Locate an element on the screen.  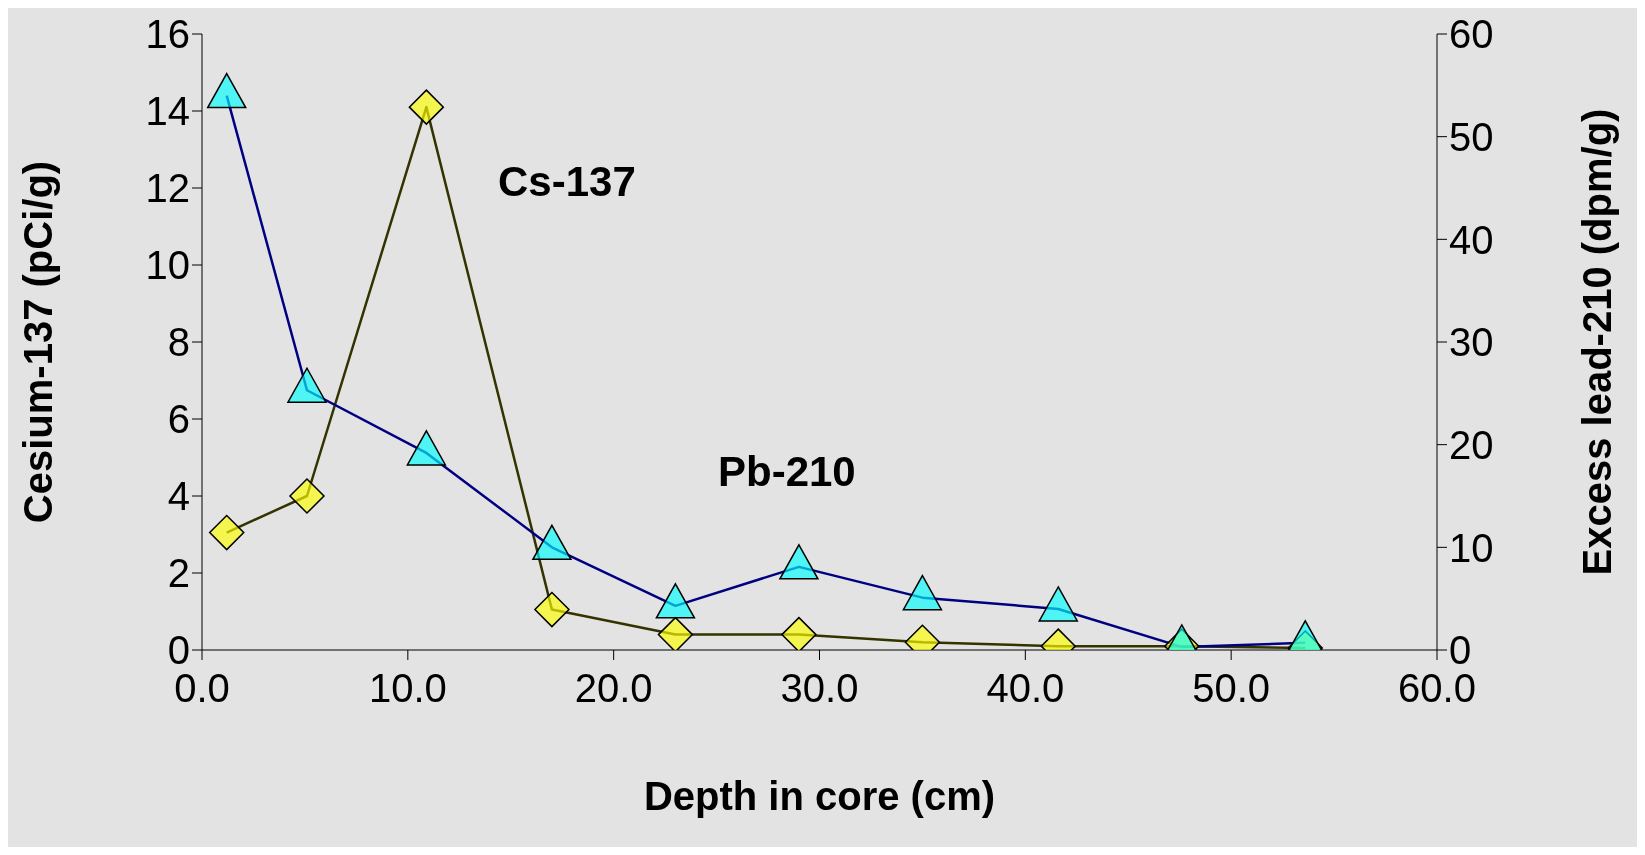
y-tick-label: 2 is located at coordinates (178, 573).